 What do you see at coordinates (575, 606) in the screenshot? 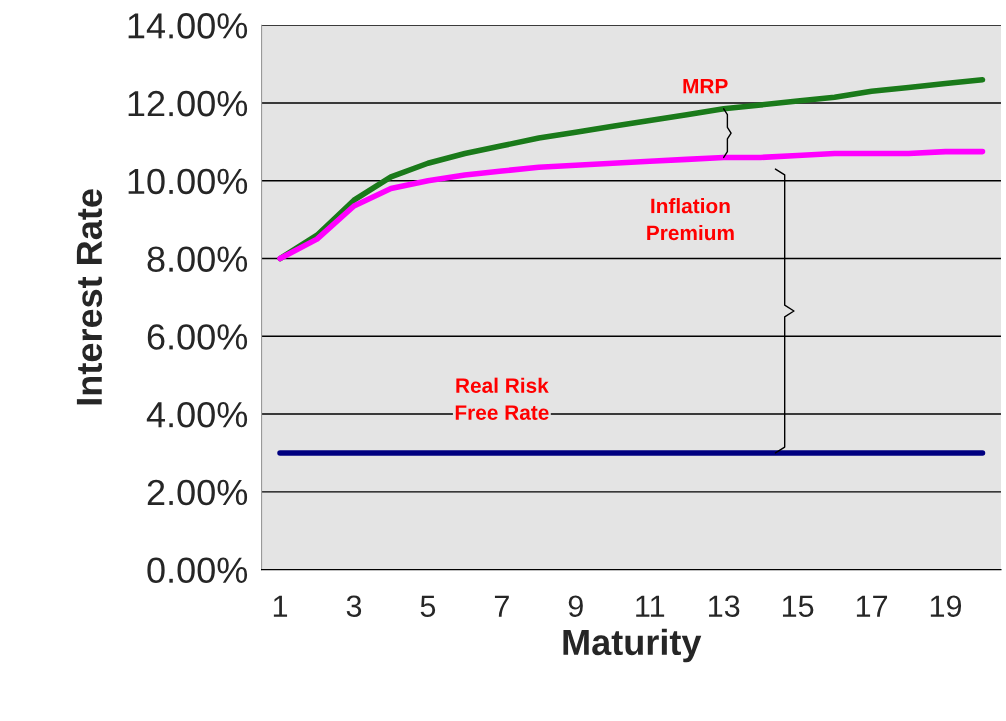
I see `x-tick-label: 9` at bounding box center [575, 606].